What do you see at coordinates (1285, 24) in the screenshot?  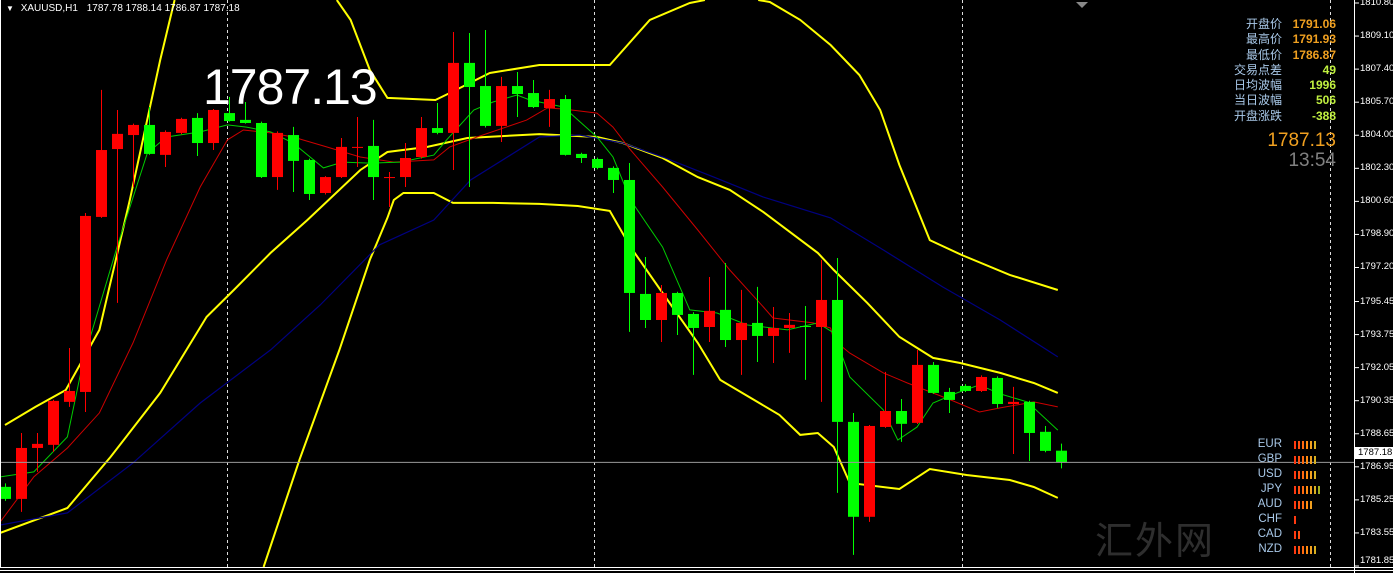 I see `info-row: 开盘价 1791.06` at bounding box center [1285, 24].